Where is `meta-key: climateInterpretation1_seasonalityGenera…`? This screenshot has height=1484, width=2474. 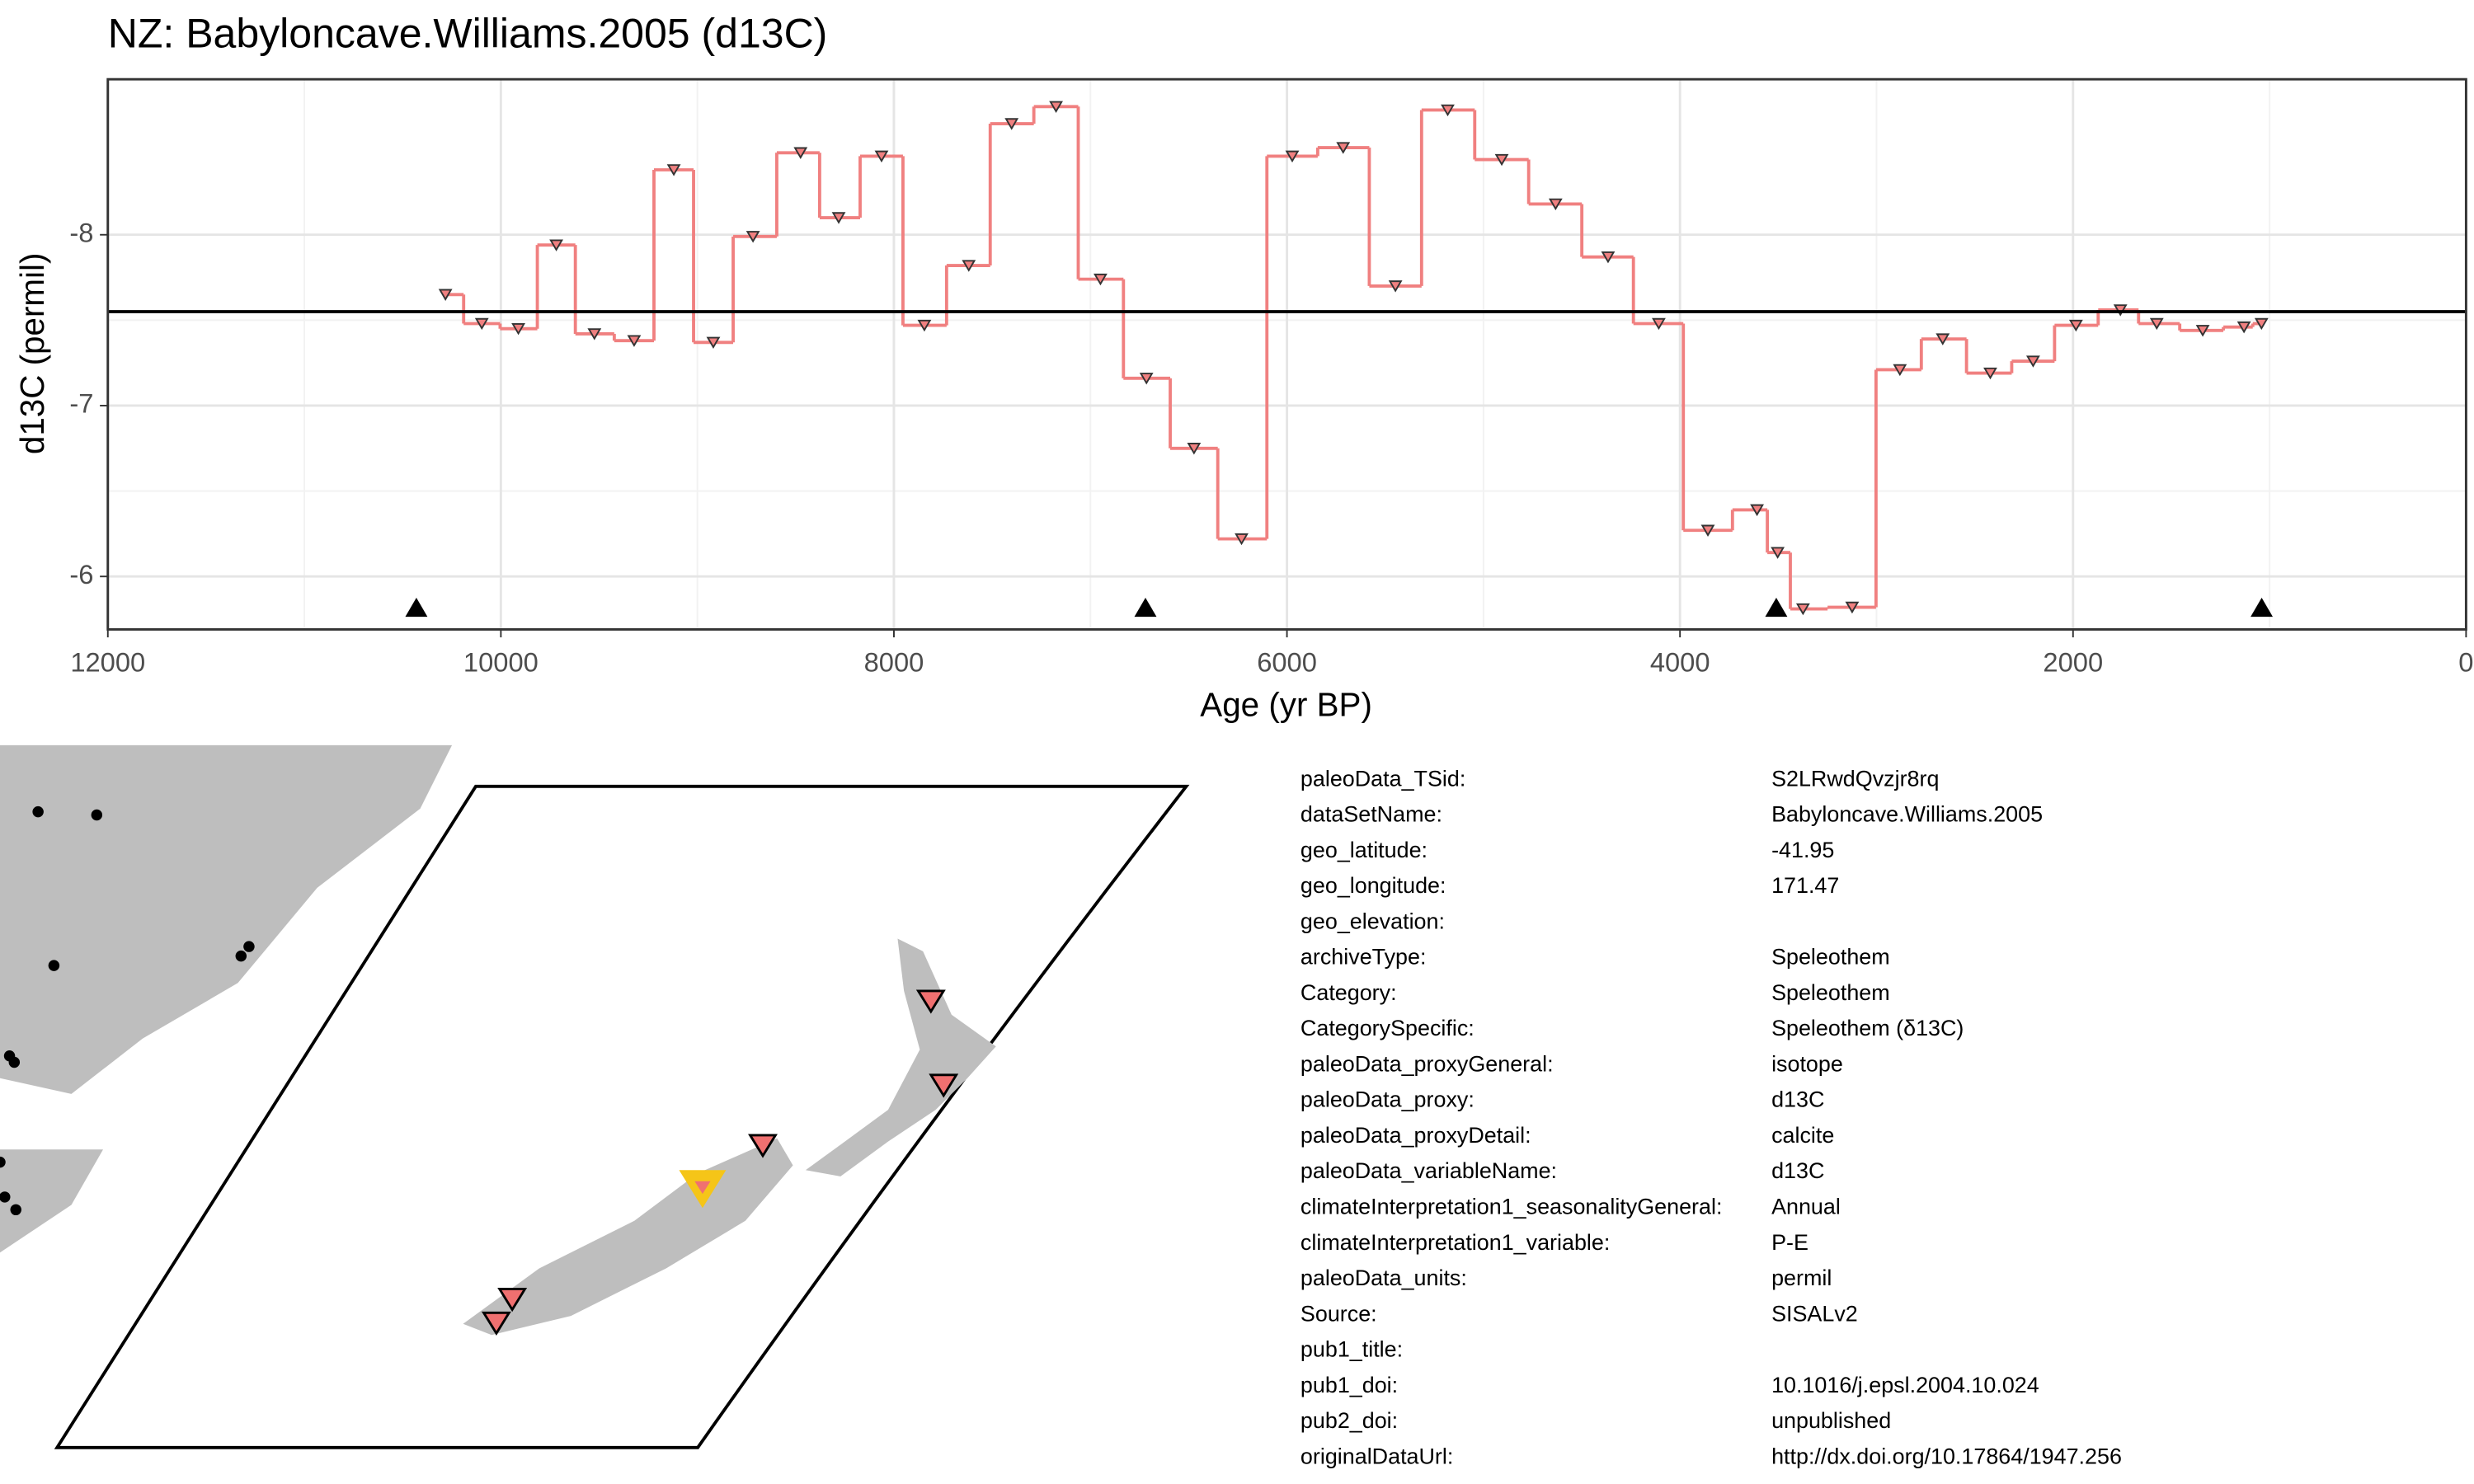
meta-key: climateInterpretation1_seasonalityGenera… is located at coordinates (1511, 1206).